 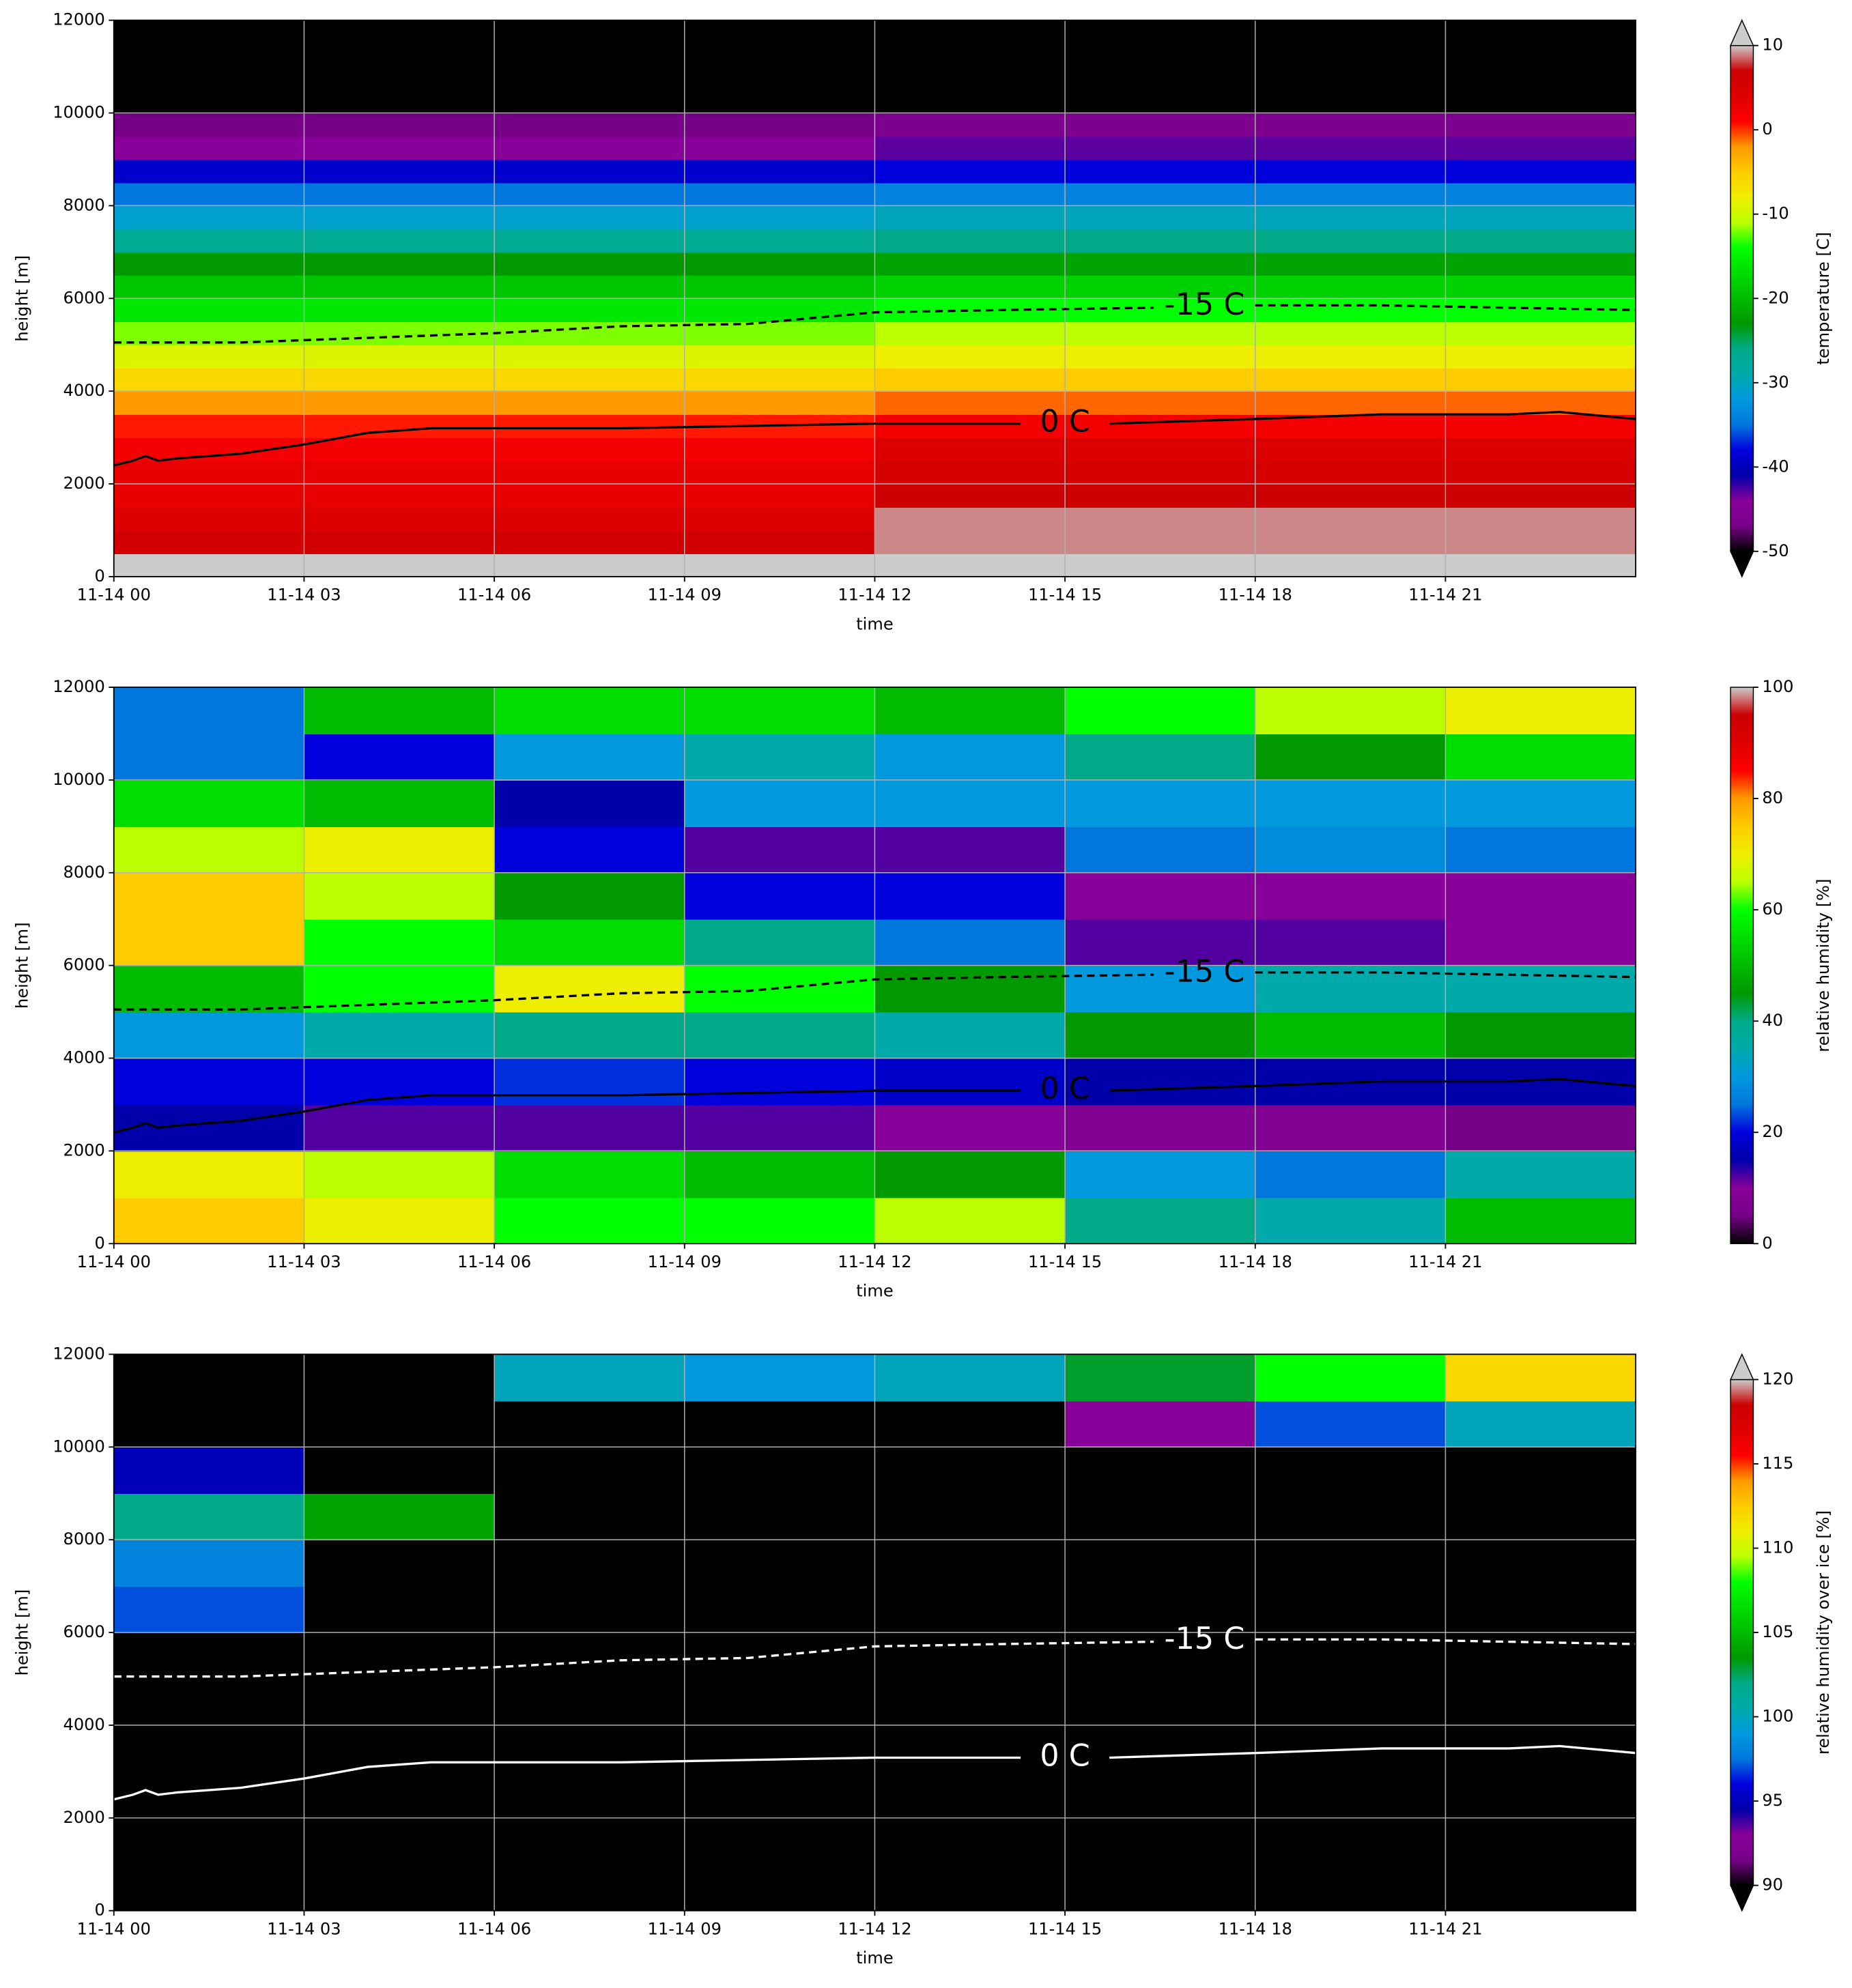 I want to click on x-axis-label: time, so click(x=874, y=1958).